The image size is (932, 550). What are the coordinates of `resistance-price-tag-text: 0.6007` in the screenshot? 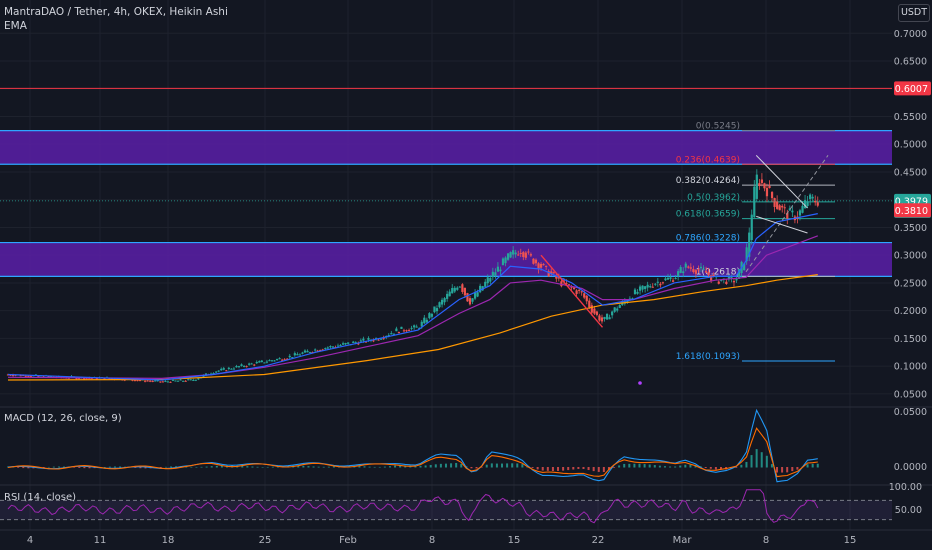 It's located at (911, 89).